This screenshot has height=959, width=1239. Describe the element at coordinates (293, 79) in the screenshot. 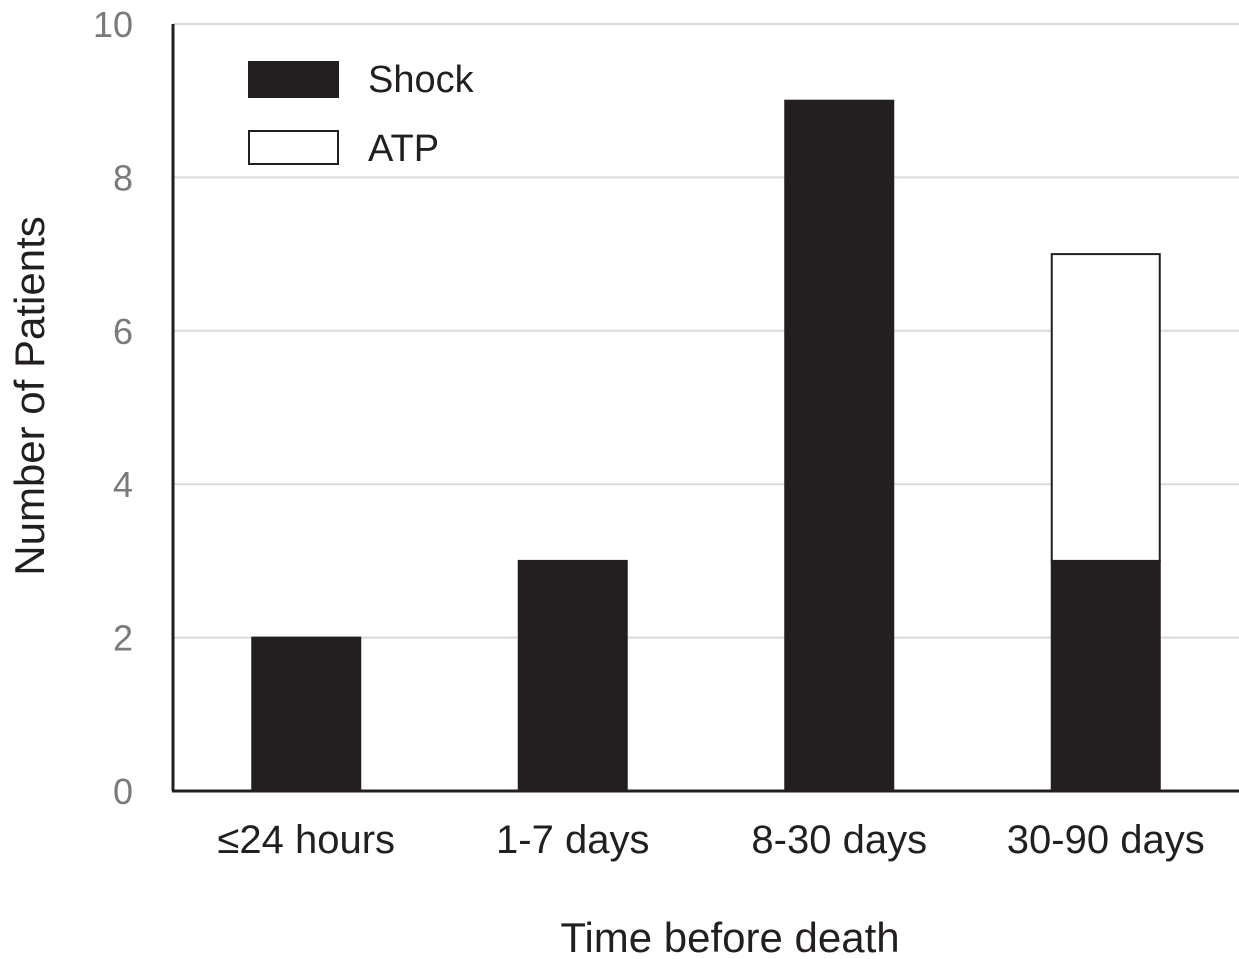

I see `legend-swatch-shock` at that location.